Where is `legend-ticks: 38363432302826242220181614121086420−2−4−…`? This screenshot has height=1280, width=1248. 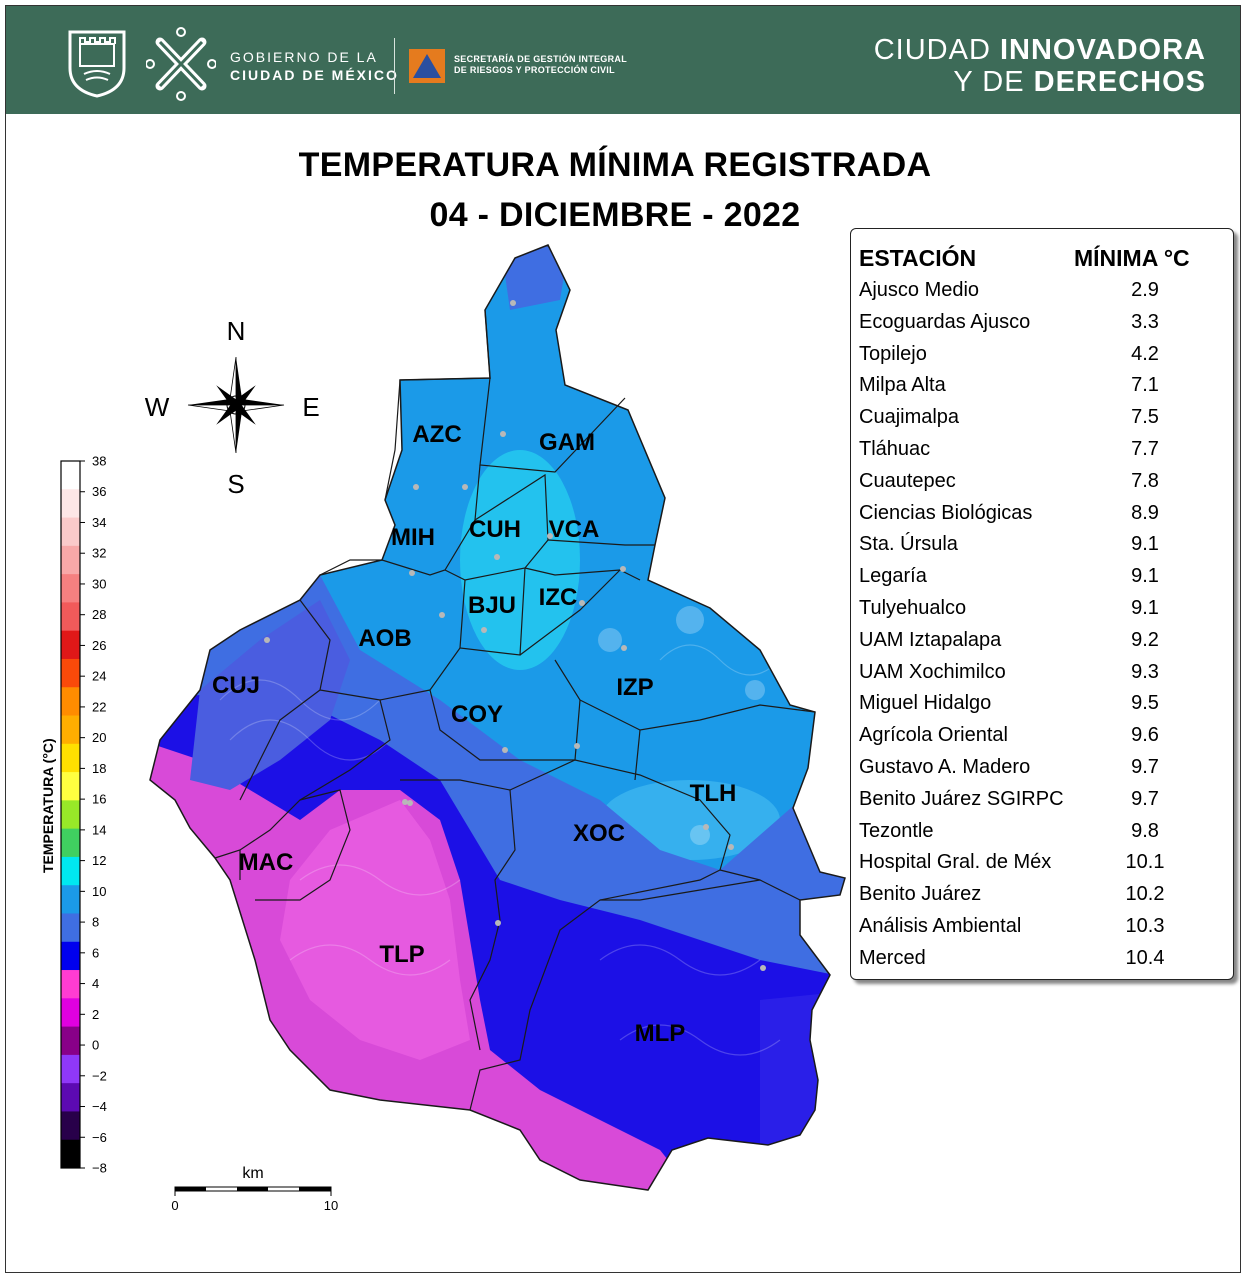 legend-ticks: 38363432302826242220181614121086420−2−4−… is located at coordinates (93, 815).